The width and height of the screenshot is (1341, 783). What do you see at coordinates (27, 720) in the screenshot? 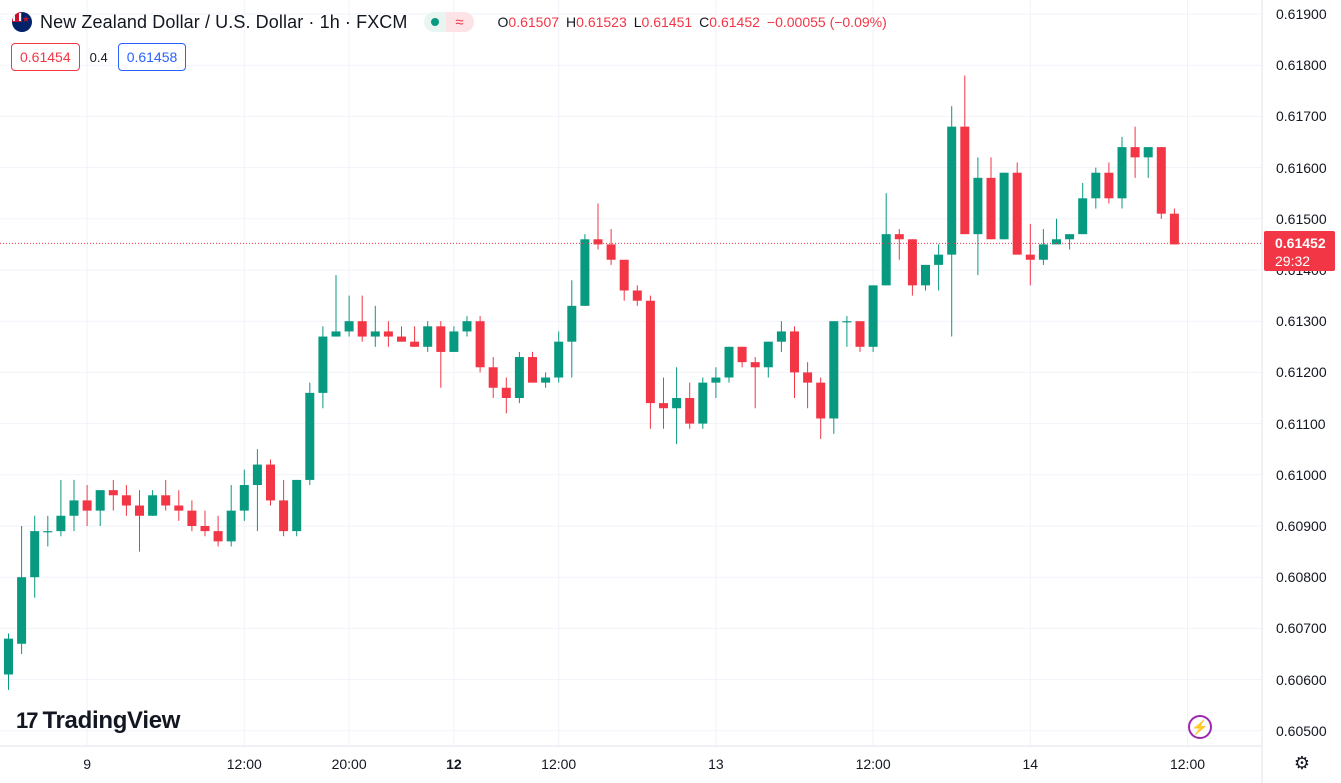
I see `tradingview-mark-icon: 17` at bounding box center [27, 720].